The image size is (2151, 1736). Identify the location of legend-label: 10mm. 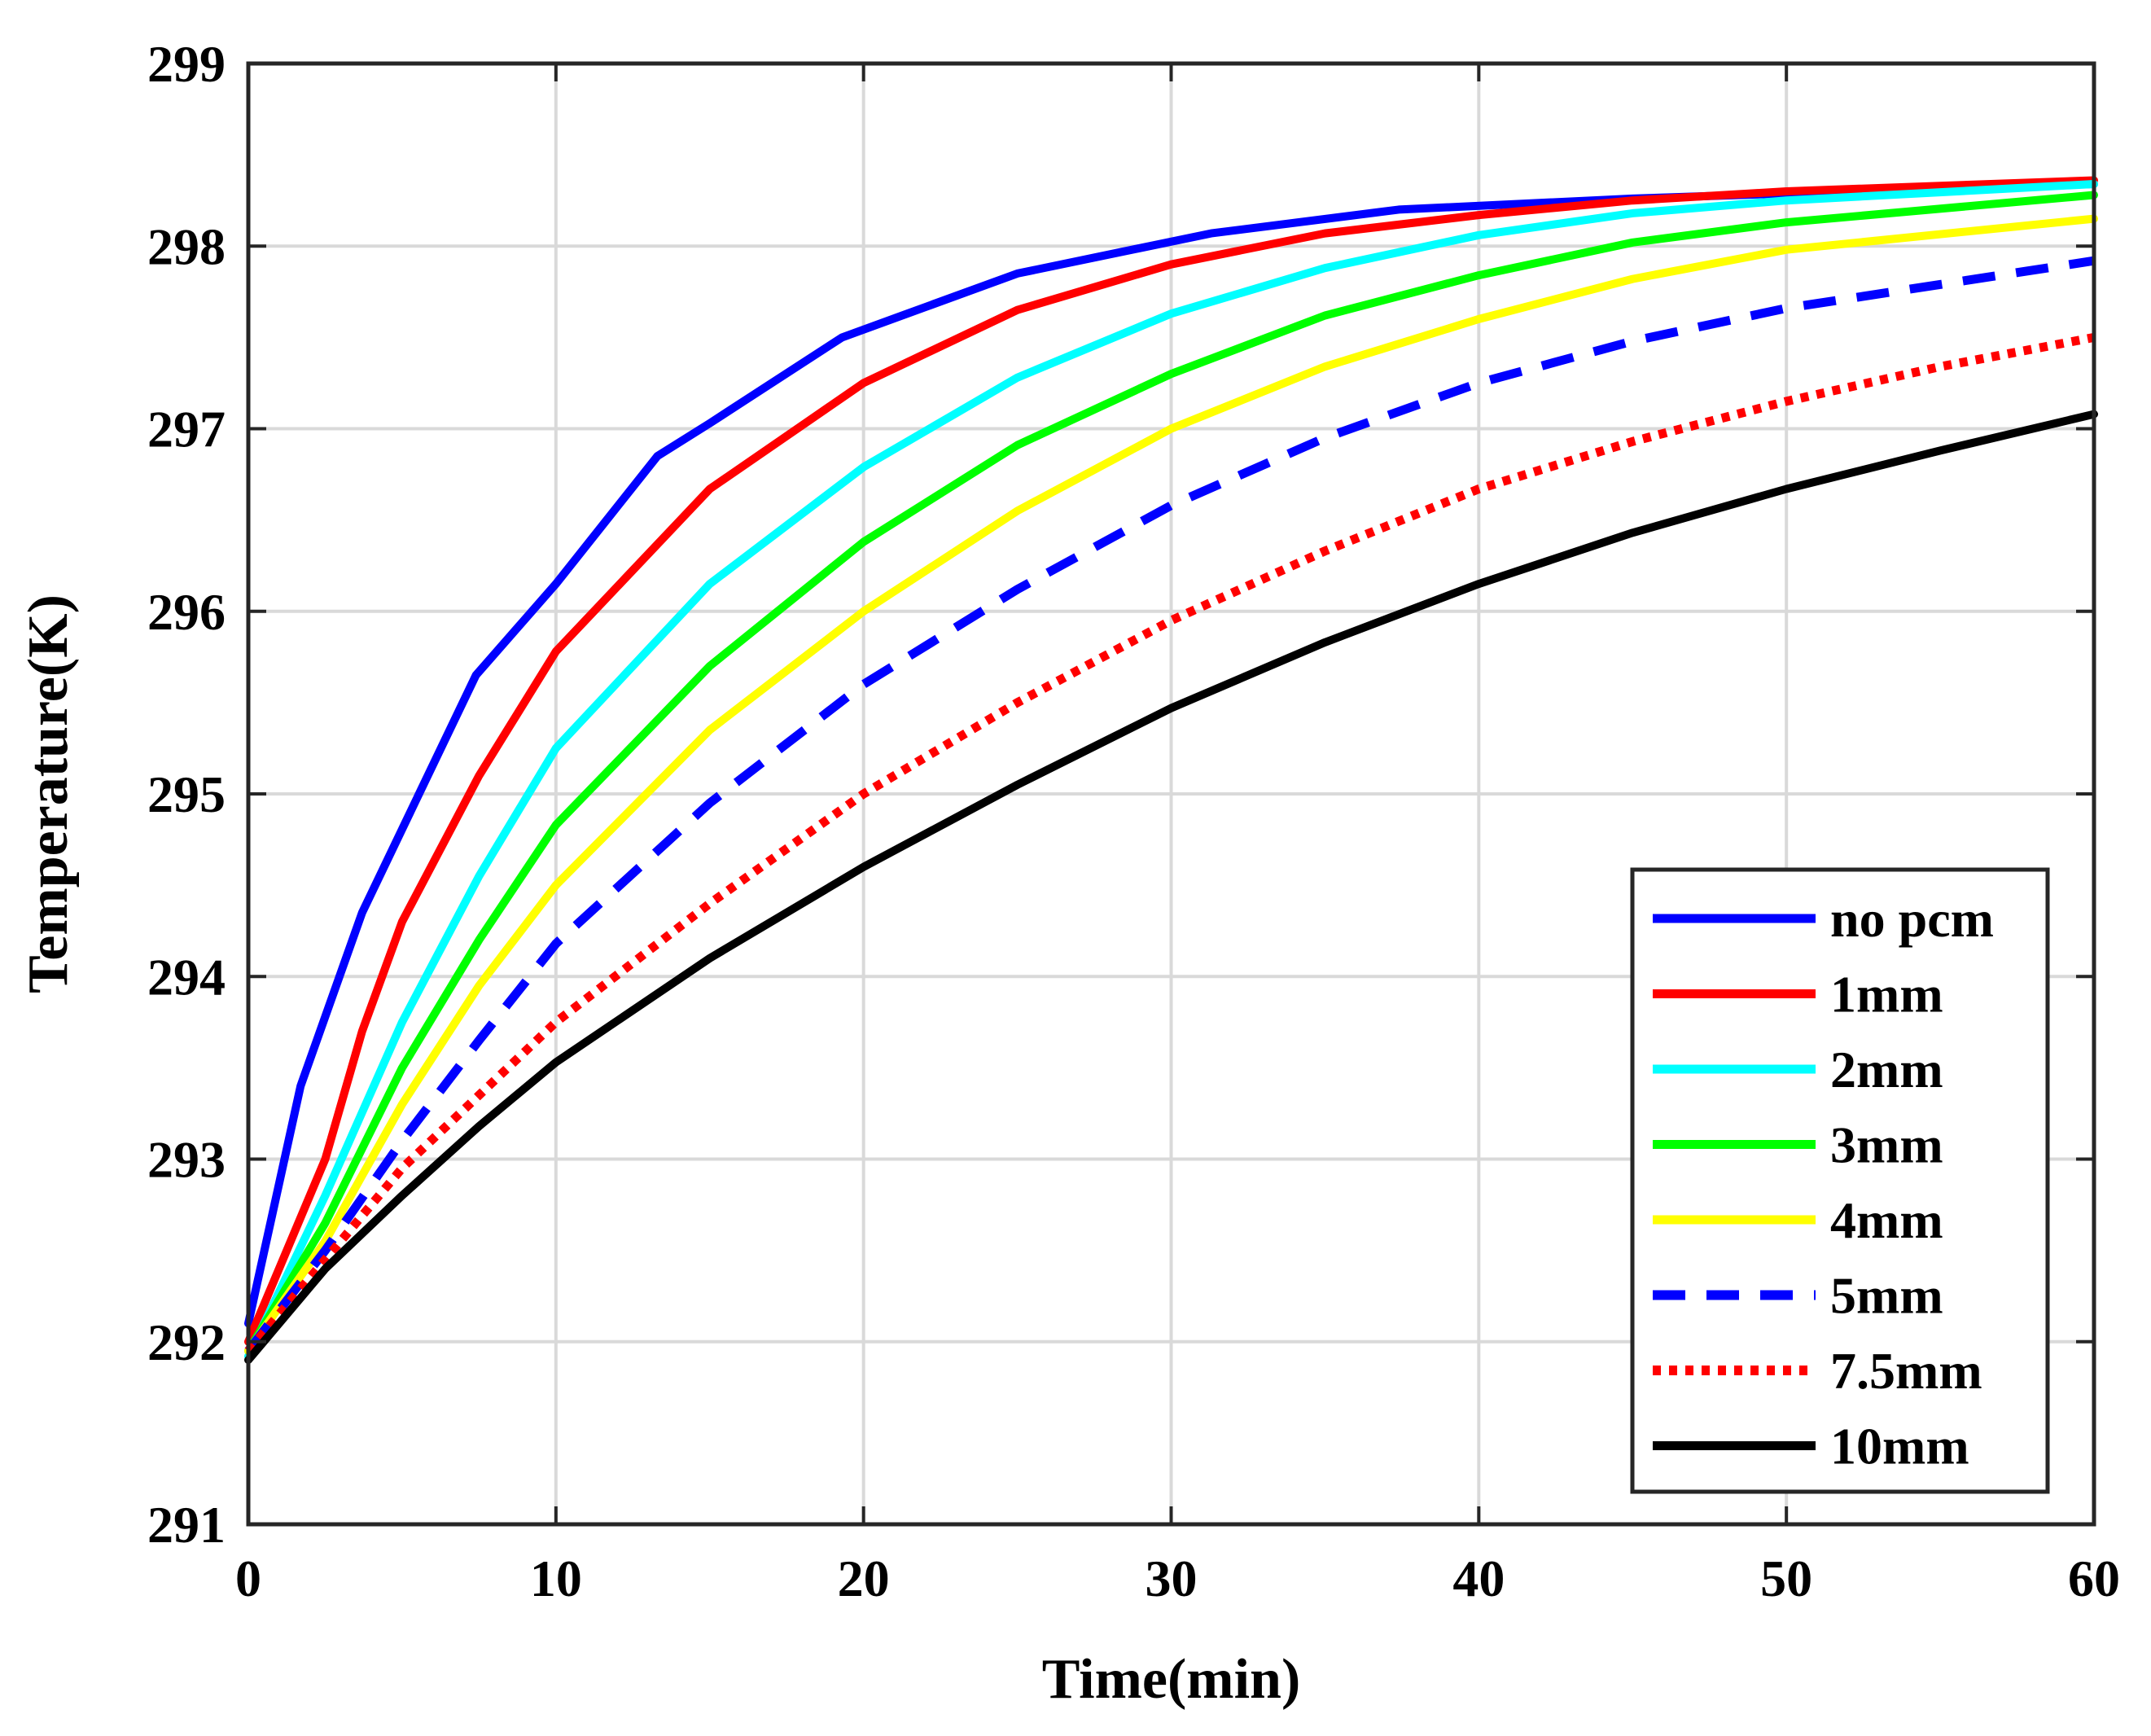
(1899, 1446).